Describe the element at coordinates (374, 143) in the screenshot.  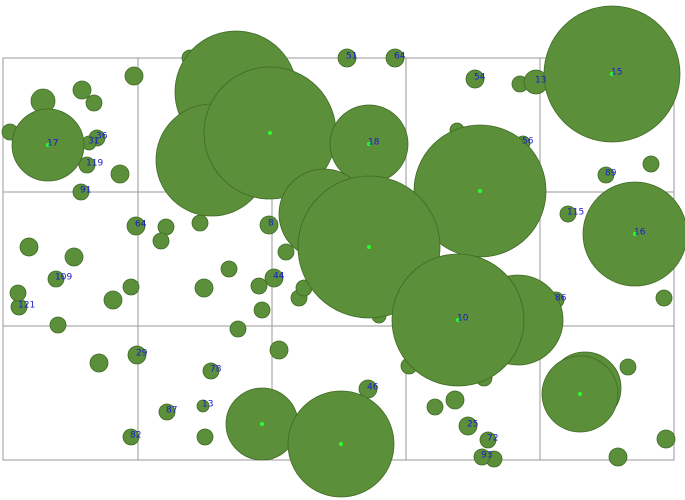
I see `bubble-label: 18` at that location.